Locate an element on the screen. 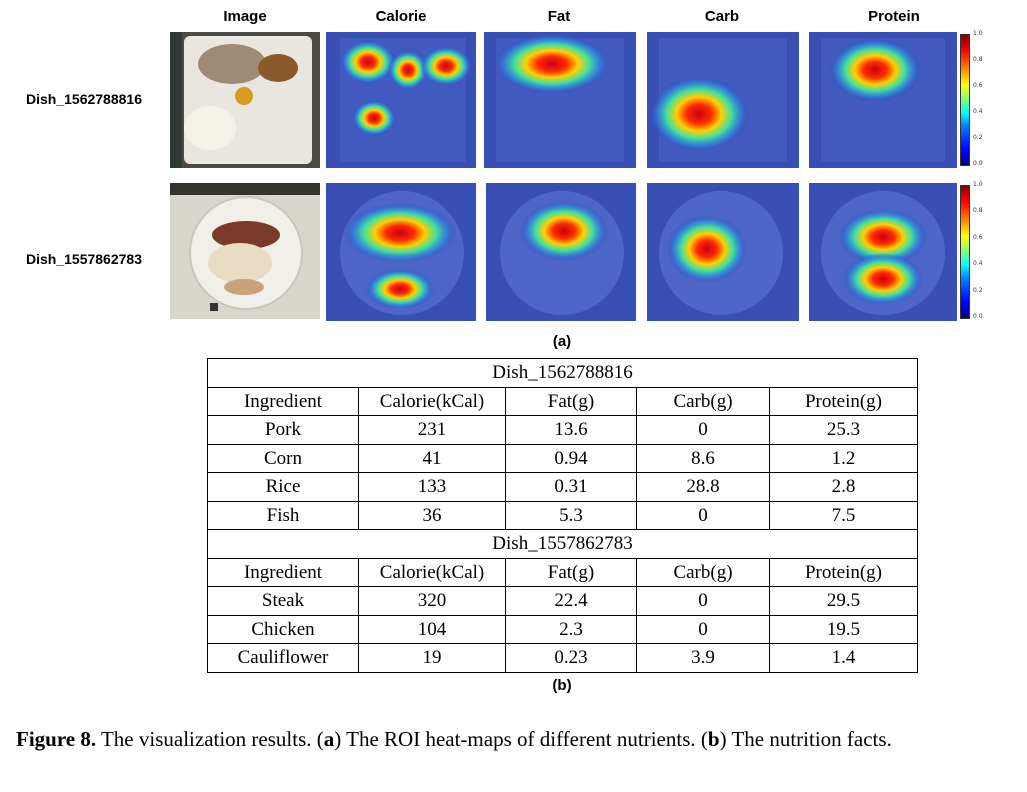 This screenshot has width=1027, height=792. table-row: Steak 320 22.4 0 29.5 is located at coordinates (562, 601).